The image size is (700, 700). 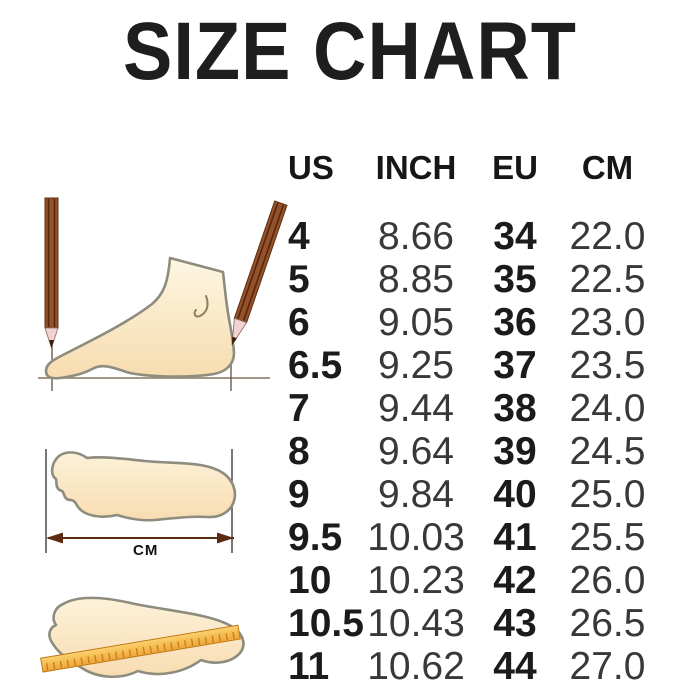 What do you see at coordinates (607, 408) in the screenshot?
I see `cm-value: 24.0` at bounding box center [607, 408].